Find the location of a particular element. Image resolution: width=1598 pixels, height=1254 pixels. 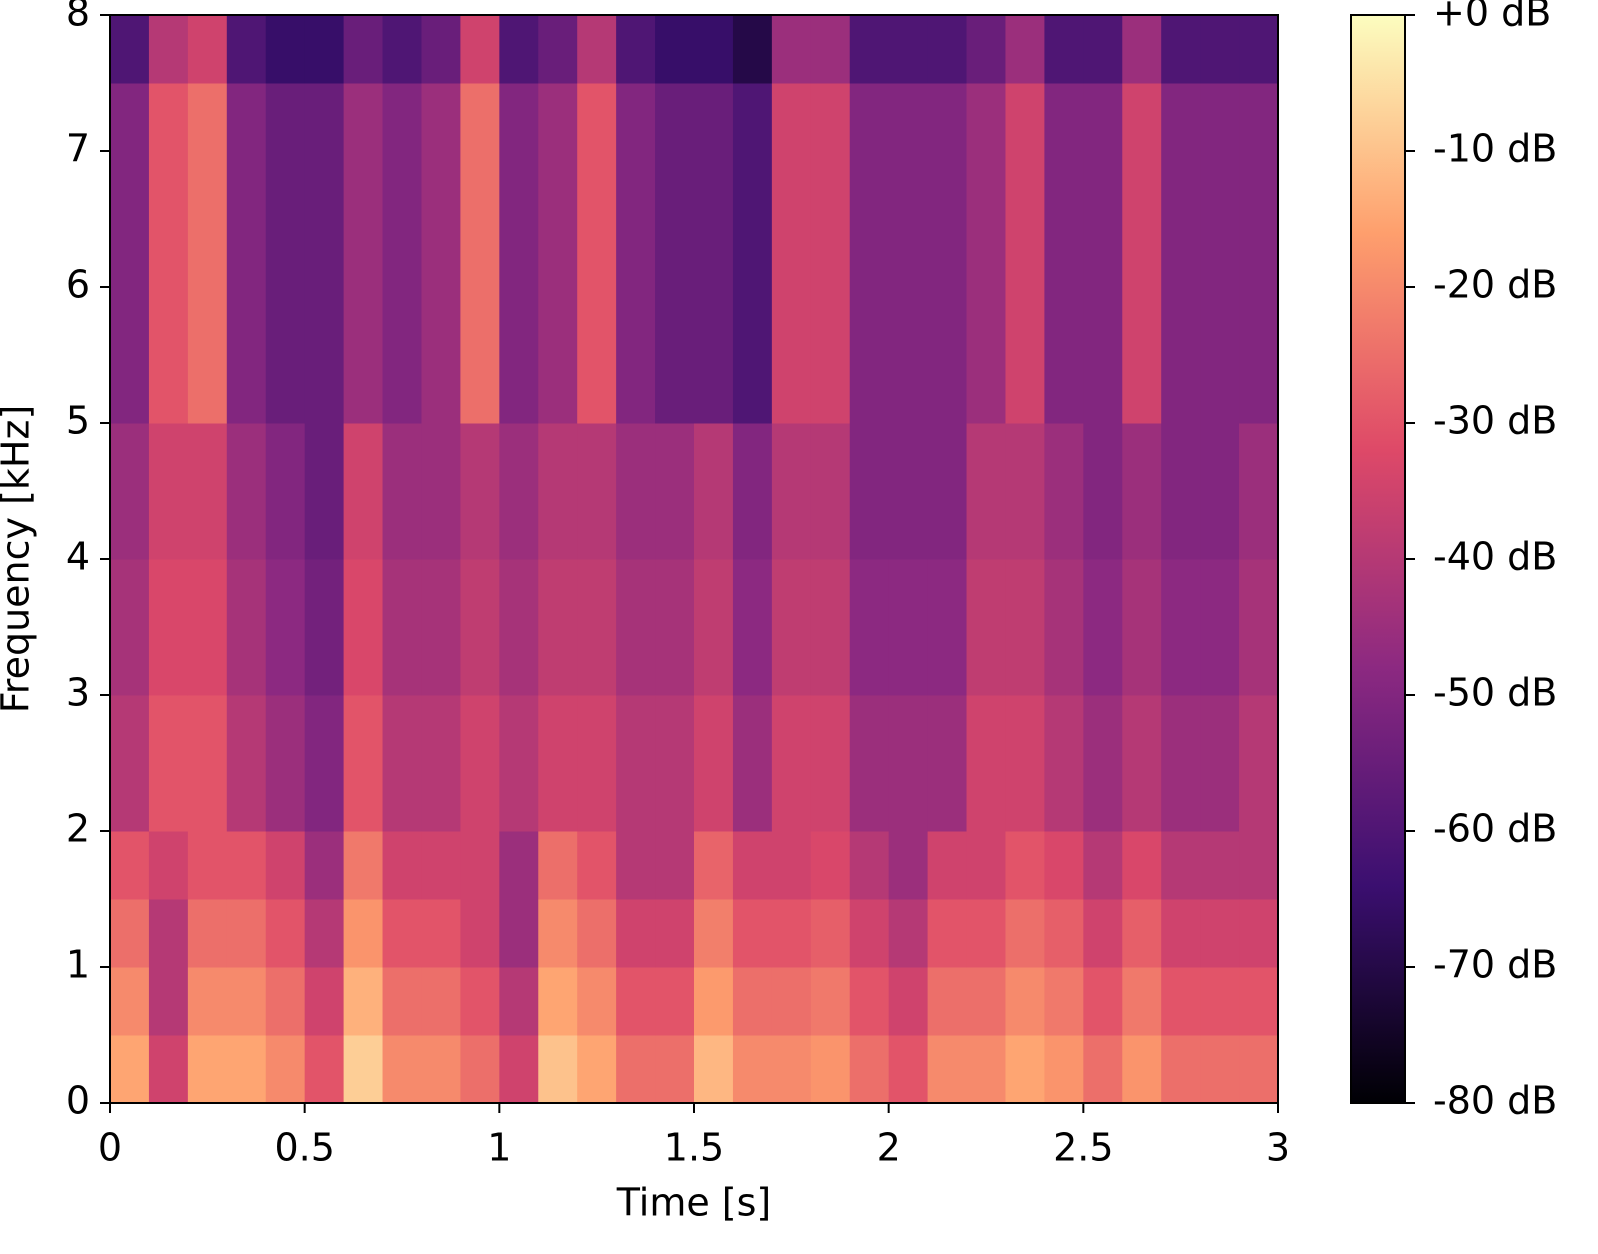

colorbar-tick-label: +0 dB is located at coordinates (1492, 17).